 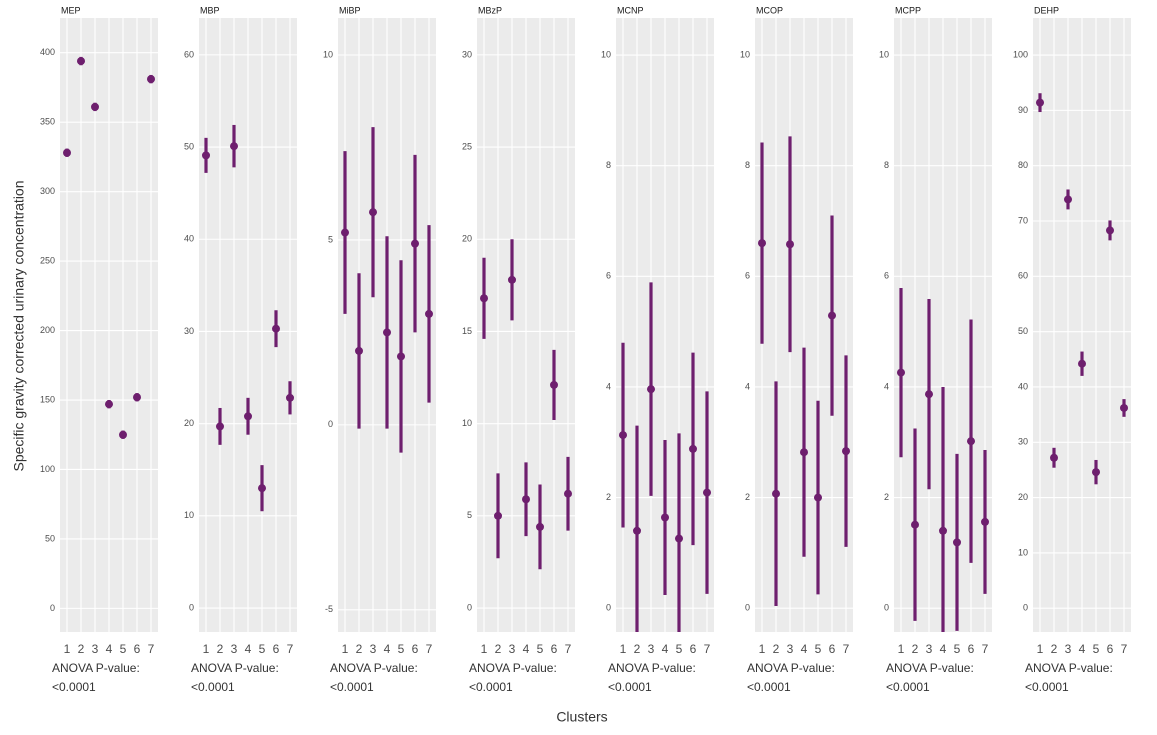 I want to click on y-tick-label: 300, so click(x=47, y=191).